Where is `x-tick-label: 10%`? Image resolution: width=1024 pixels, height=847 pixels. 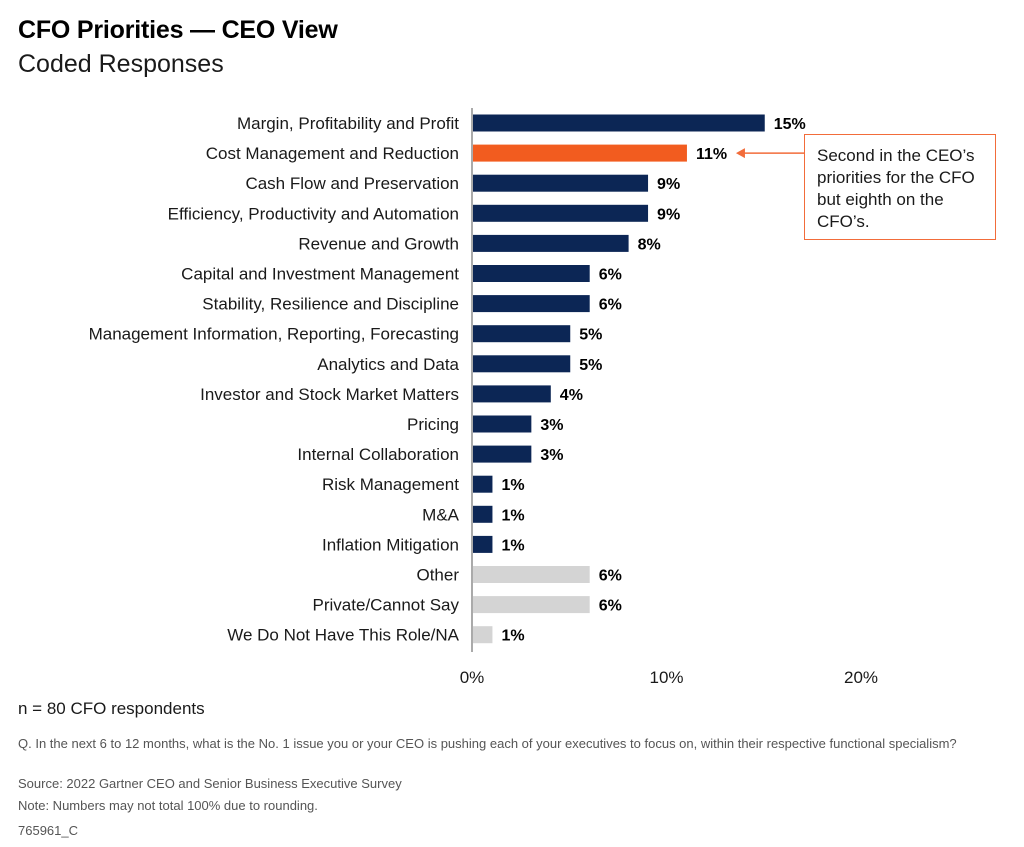 x-tick-label: 10% is located at coordinates (666, 677).